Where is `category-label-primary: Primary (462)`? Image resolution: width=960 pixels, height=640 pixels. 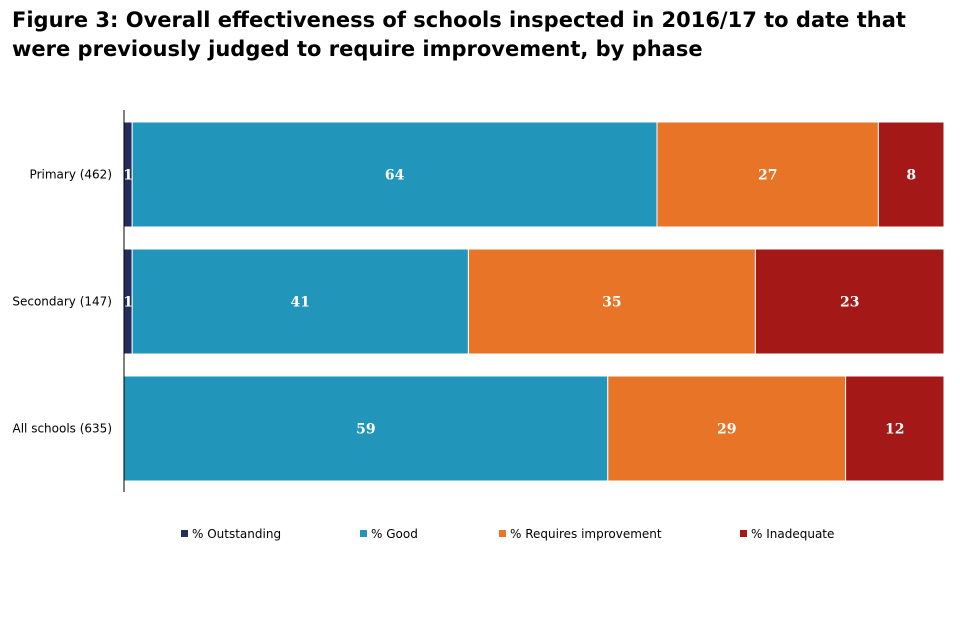 category-label-primary: Primary (462) is located at coordinates (71, 175).